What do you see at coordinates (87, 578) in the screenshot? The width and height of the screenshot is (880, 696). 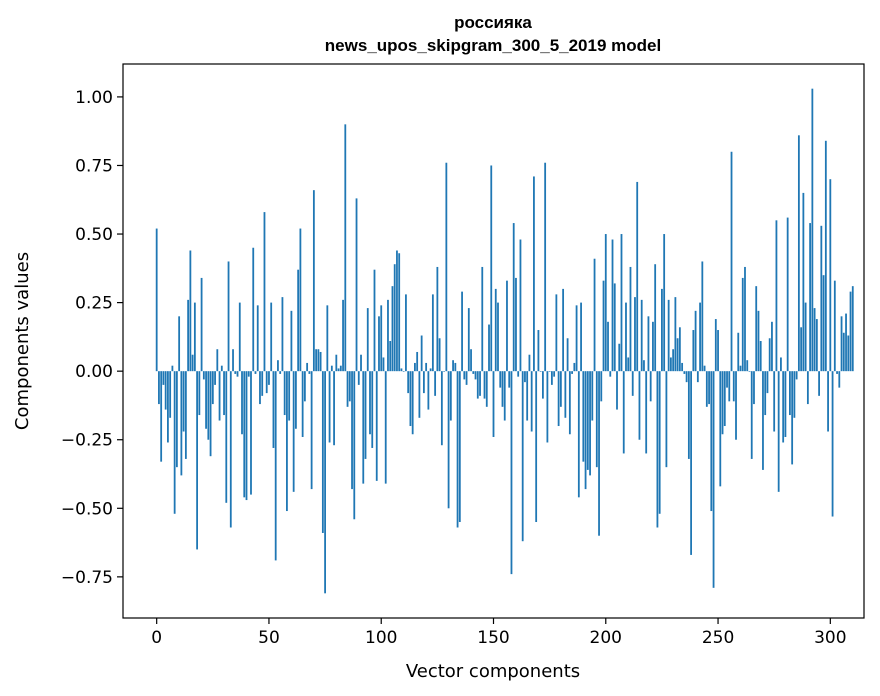 I see `y-tick-label: −0.75` at bounding box center [87, 578].